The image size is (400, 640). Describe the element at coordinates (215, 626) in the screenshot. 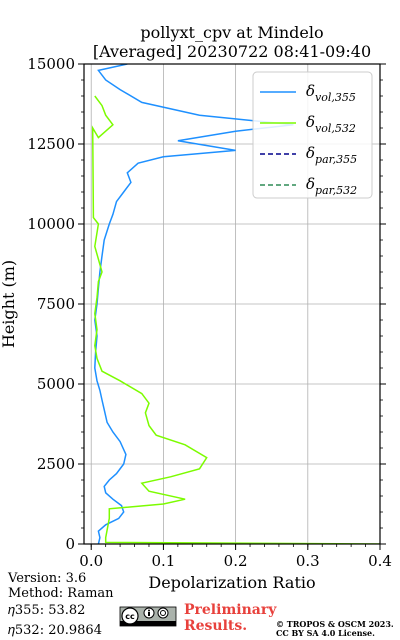

I see `results-label: Results.` at that location.